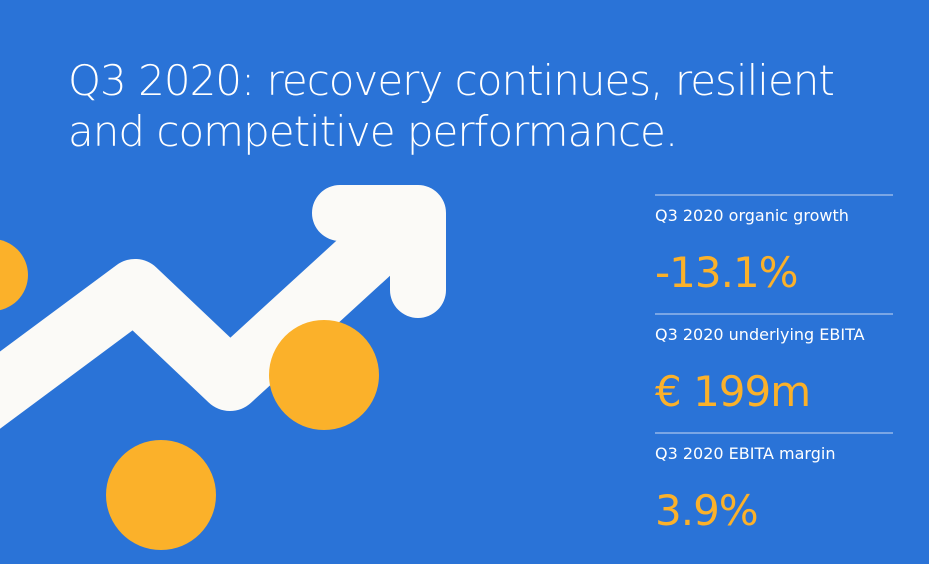 The image size is (929, 564). I want to click on metric-value: € 199m, so click(732, 391).